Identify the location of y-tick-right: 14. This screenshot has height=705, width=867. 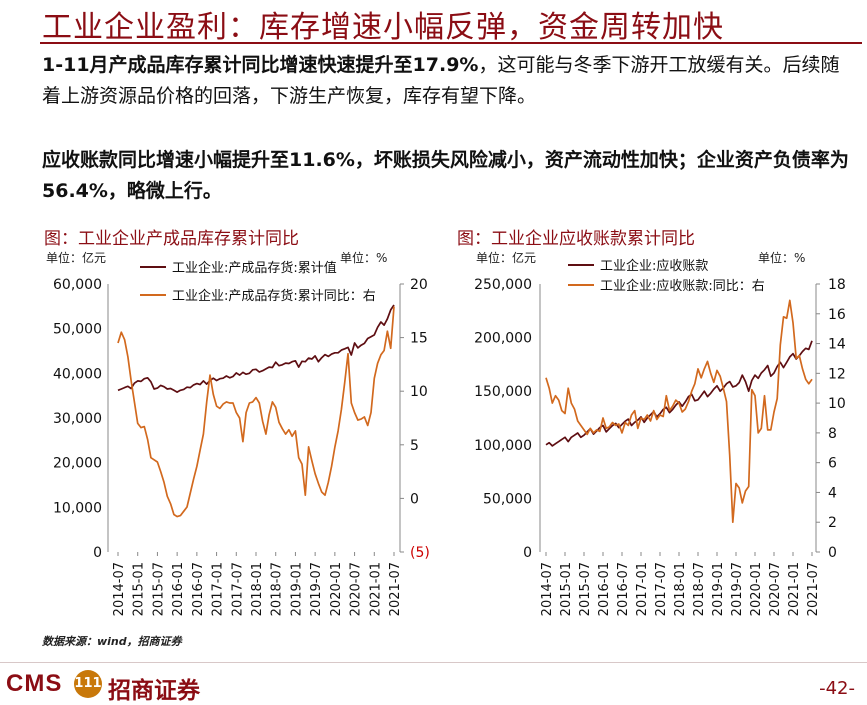
(837, 345).